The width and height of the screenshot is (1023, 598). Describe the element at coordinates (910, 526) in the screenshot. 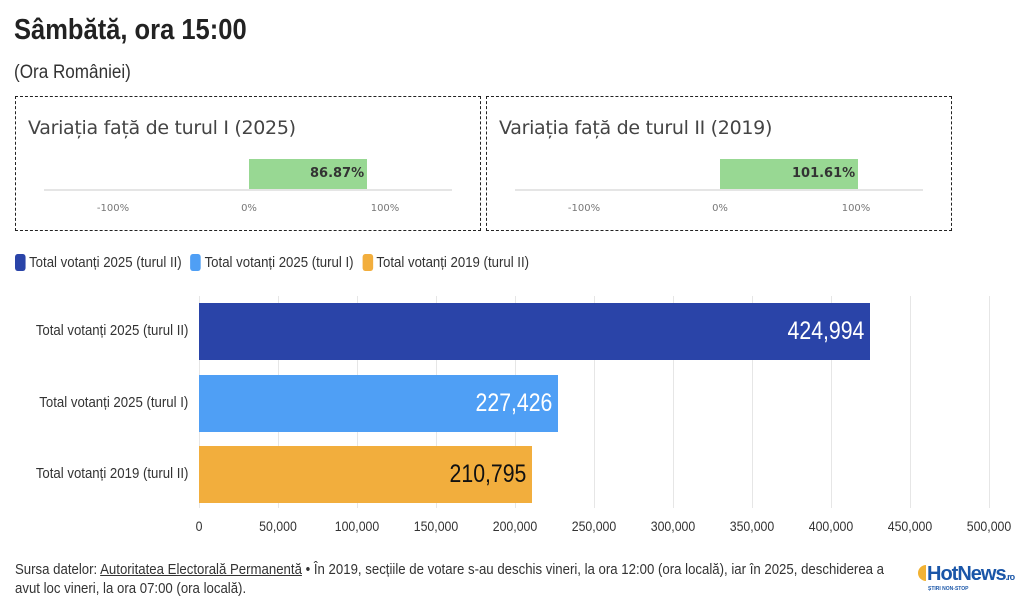

I see `x-tick-label: 450,000` at that location.